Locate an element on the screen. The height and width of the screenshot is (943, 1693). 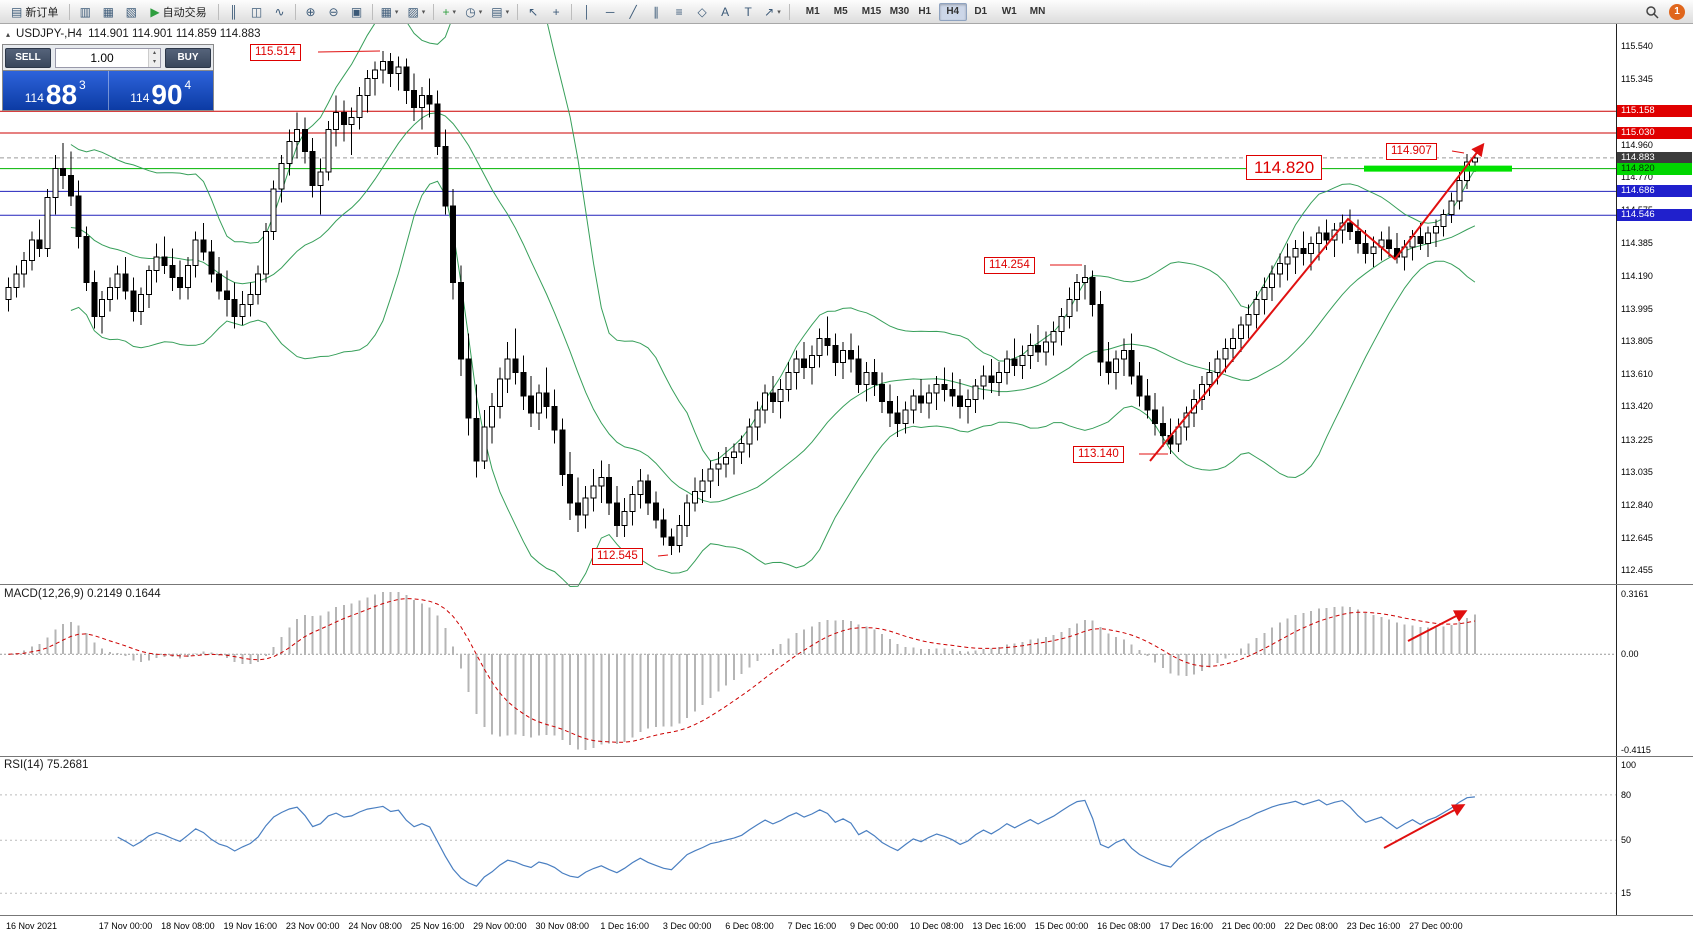
candlestick-chart-button: ◫ is located at coordinates (257, 12).